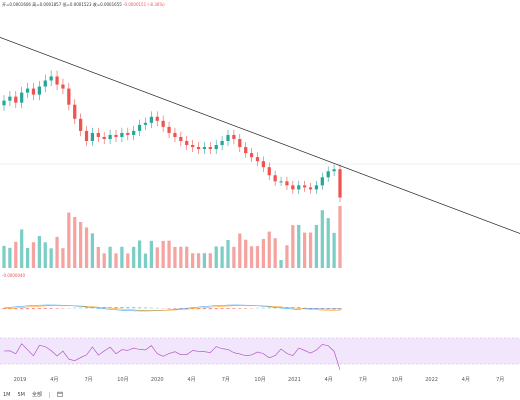 The width and height of the screenshot is (520, 400). I want to click on rsi-line, so click(172, 356).